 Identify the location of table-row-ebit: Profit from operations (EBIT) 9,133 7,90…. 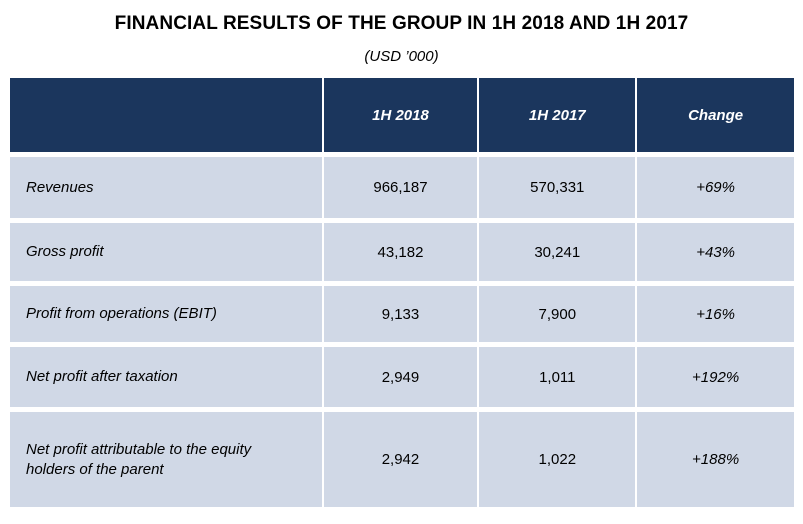
(402, 316).